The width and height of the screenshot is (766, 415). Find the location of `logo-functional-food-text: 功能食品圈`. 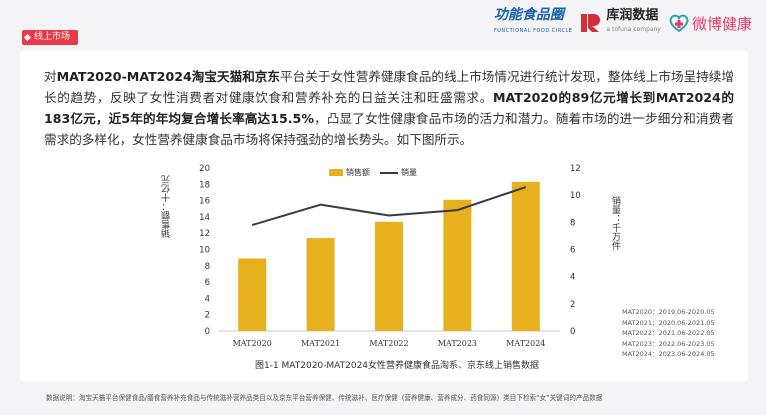

logo-functional-food-text: 功能食品圈 is located at coordinates (528, 15).